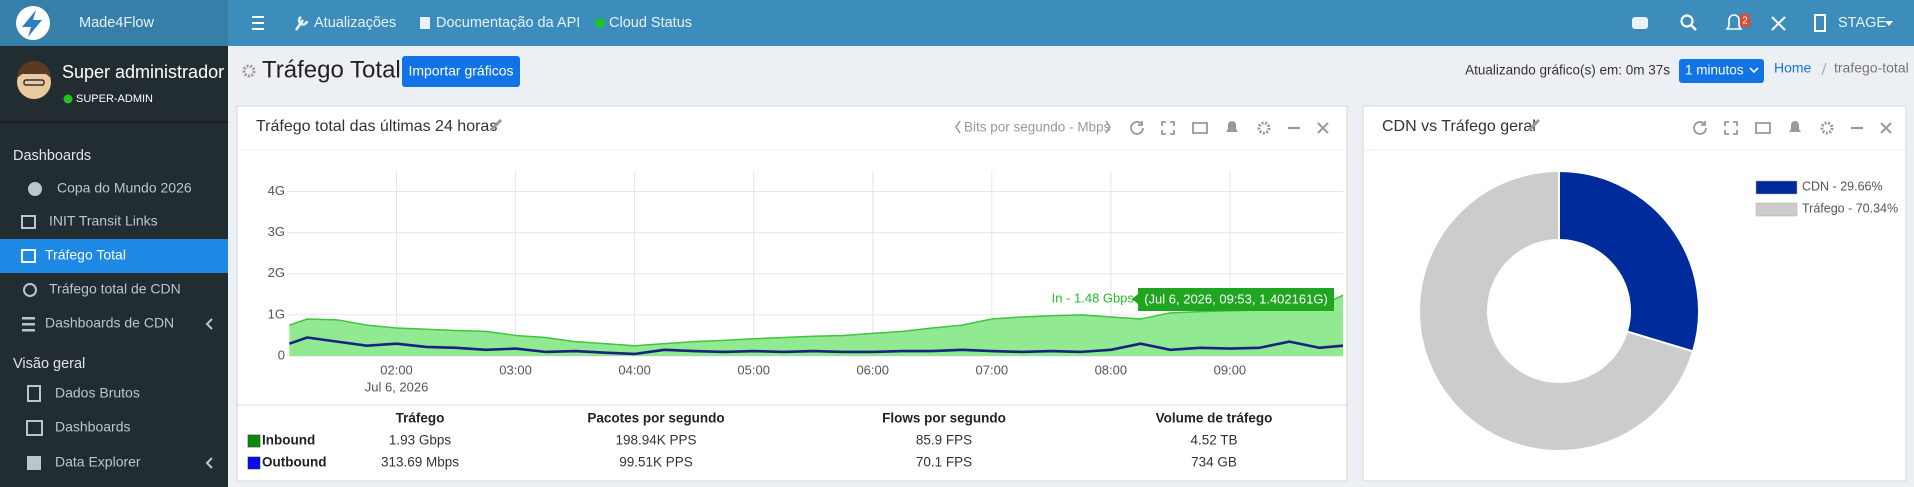 This screenshot has height=487, width=1914. What do you see at coordinates (124, 188) in the screenshot?
I see `sidebar-item: Copa do Mundo 2026` at bounding box center [124, 188].